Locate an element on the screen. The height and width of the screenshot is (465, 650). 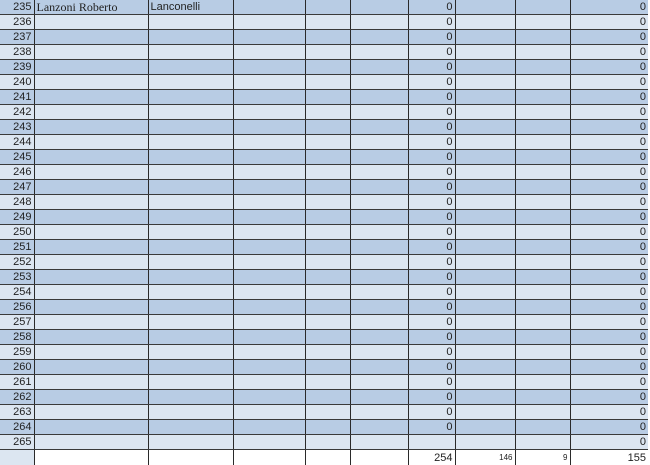
row-number: 263 is located at coordinates (17, 412).